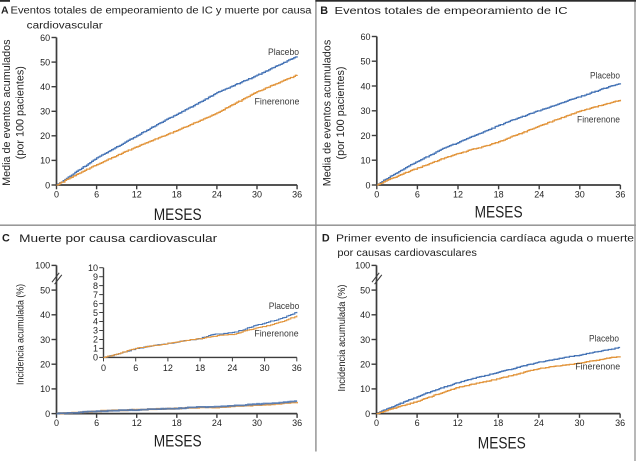 This screenshot has width=636, height=461. I want to click on svg-text: 7, so click(95, 295).